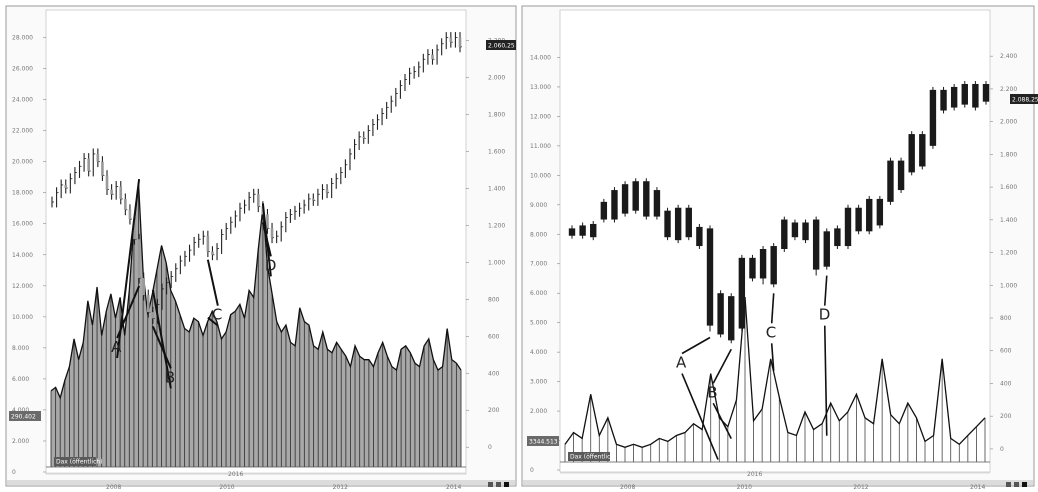  I want to click on x-tick-label: 2012, so click(340, 487).